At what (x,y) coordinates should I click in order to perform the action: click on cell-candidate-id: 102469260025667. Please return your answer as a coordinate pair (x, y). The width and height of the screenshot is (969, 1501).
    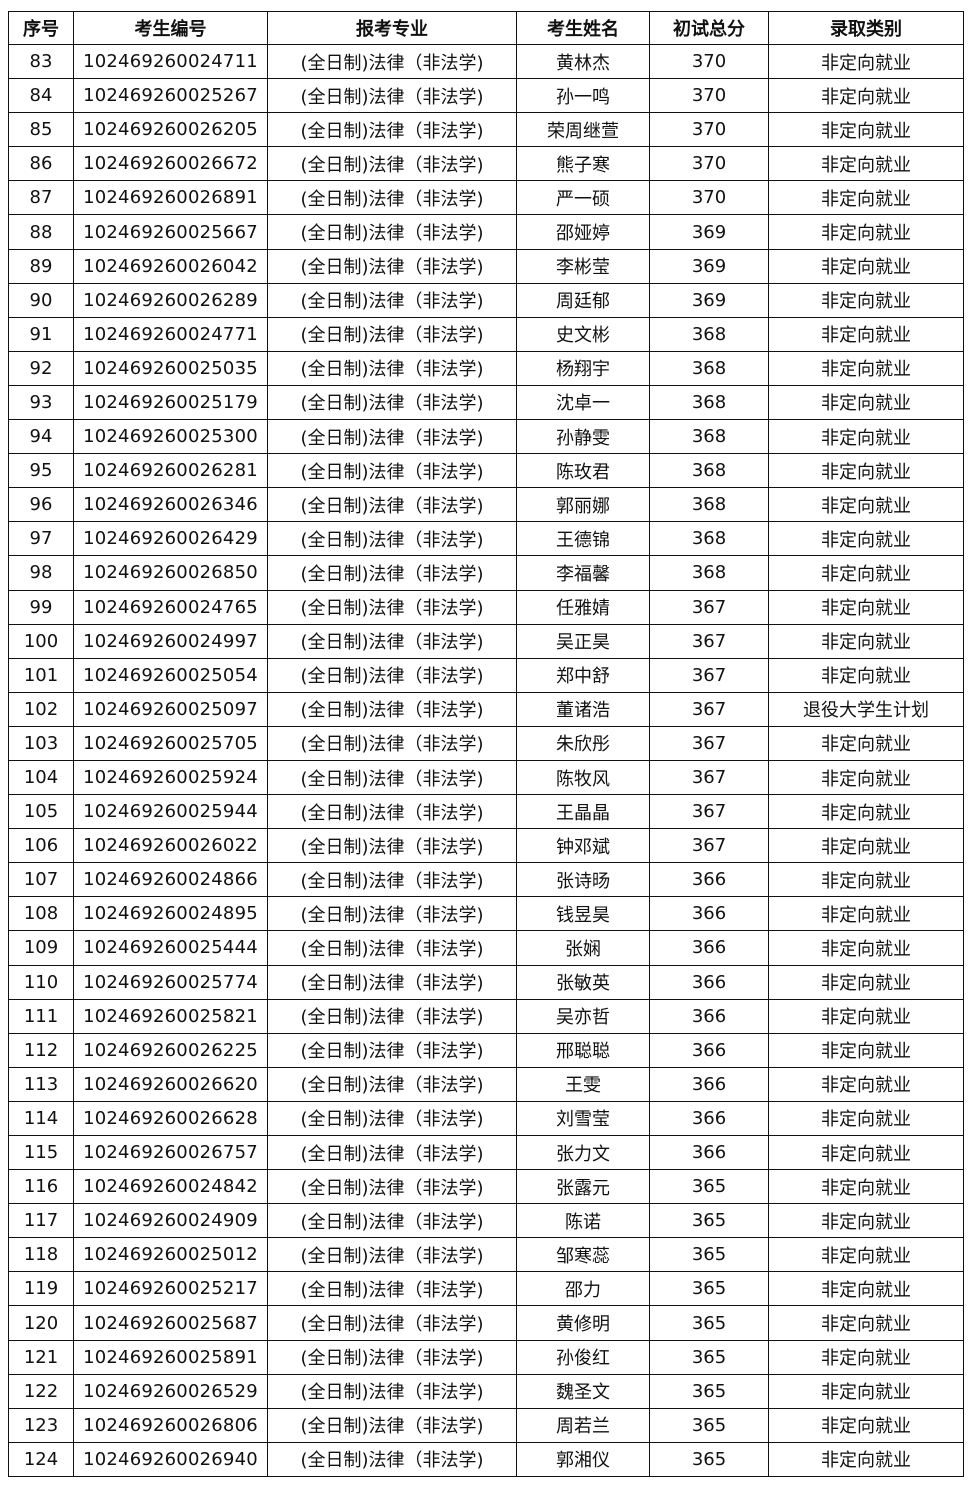
    Looking at the image, I should click on (170, 232).